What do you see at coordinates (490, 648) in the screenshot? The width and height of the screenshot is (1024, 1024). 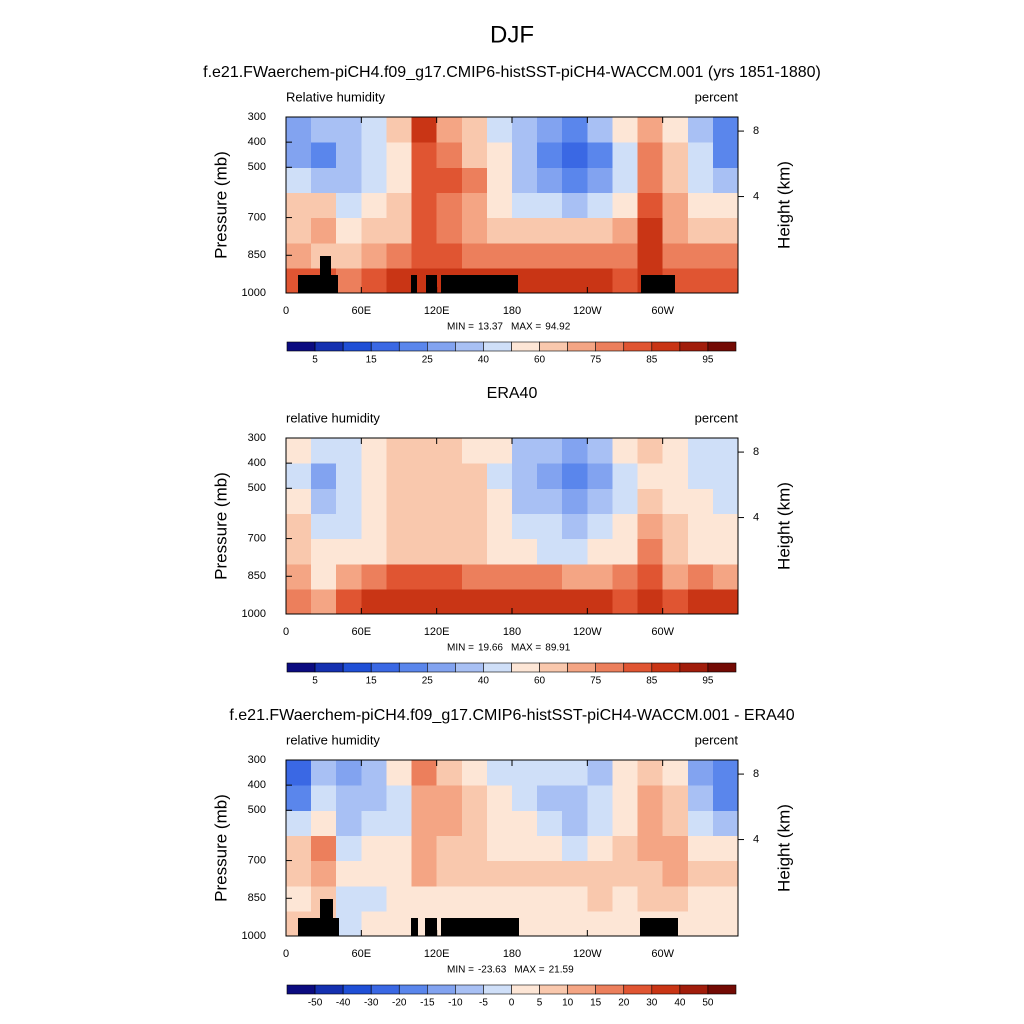 I see `stat-value: 19.66` at bounding box center [490, 648].